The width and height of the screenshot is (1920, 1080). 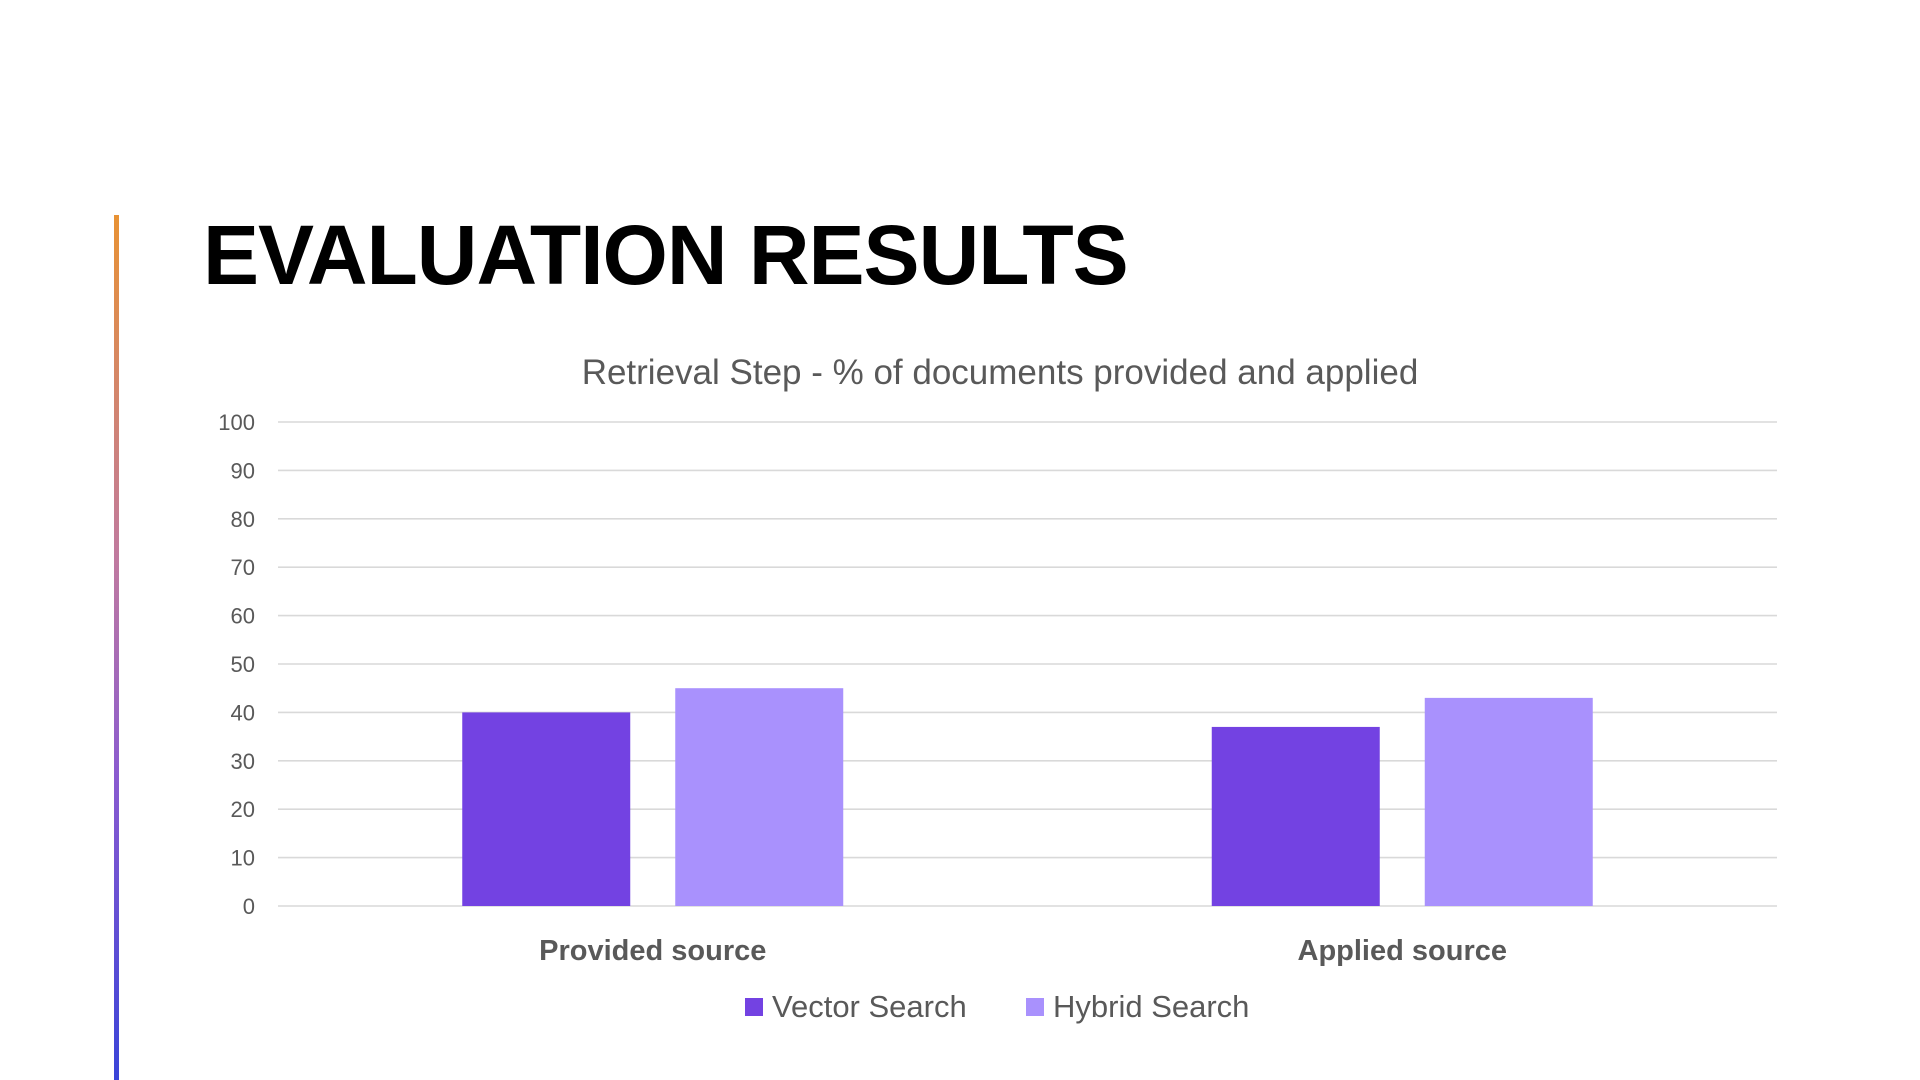 What do you see at coordinates (243, 712) in the screenshot?
I see `y-tick-label: 40` at bounding box center [243, 712].